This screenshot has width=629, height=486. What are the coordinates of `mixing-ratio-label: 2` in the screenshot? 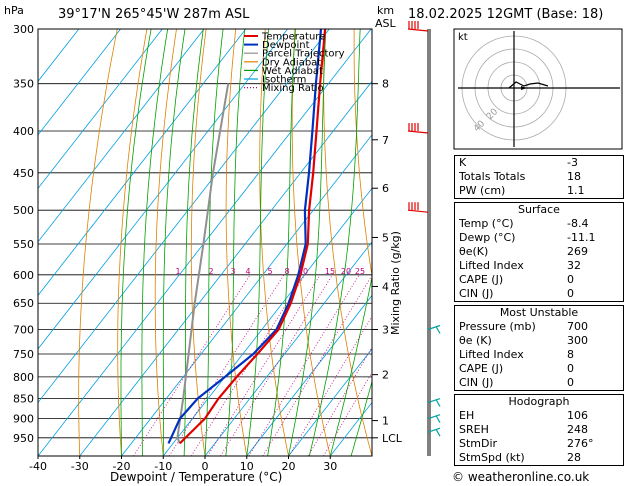 It's located at (210, 271).